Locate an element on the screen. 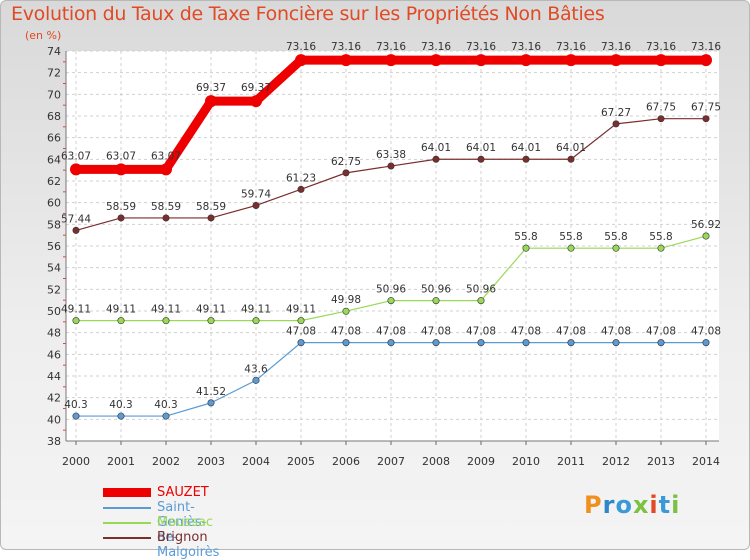 This screenshot has width=750, height=560. y-tick-label: 40 is located at coordinates (54, 419).